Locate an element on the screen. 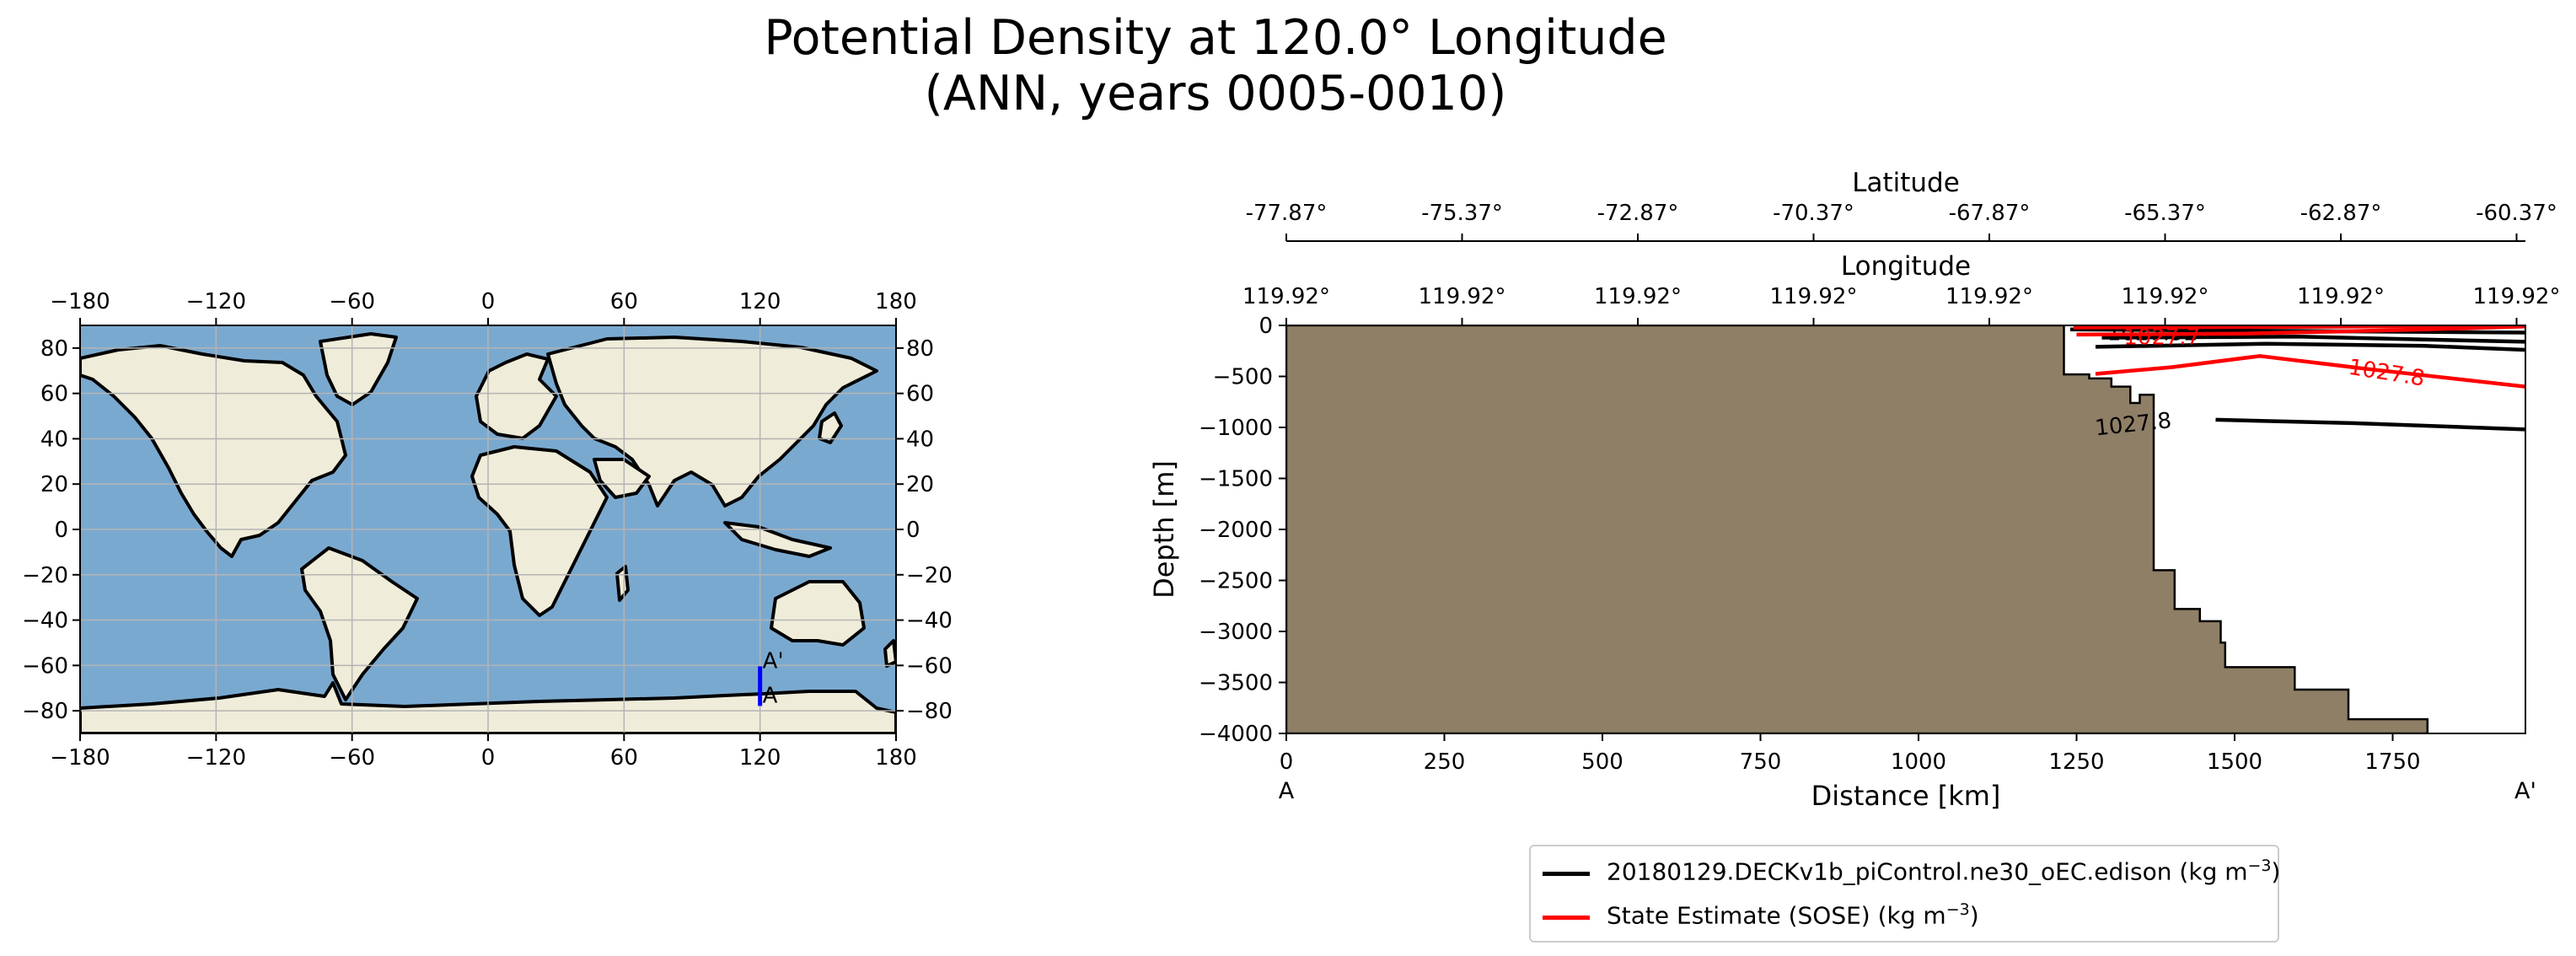  map-lat-tick-label-right: 20 is located at coordinates (920, 484).